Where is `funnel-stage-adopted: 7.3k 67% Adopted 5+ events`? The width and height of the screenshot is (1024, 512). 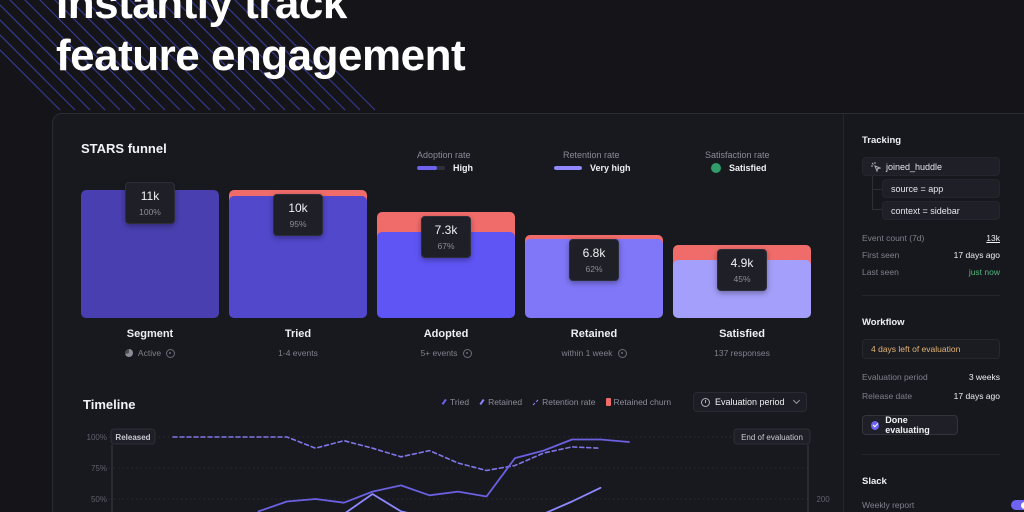 funnel-stage-adopted: 7.3k 67% Adopted 5+ events is located at coordinates (446, 244).